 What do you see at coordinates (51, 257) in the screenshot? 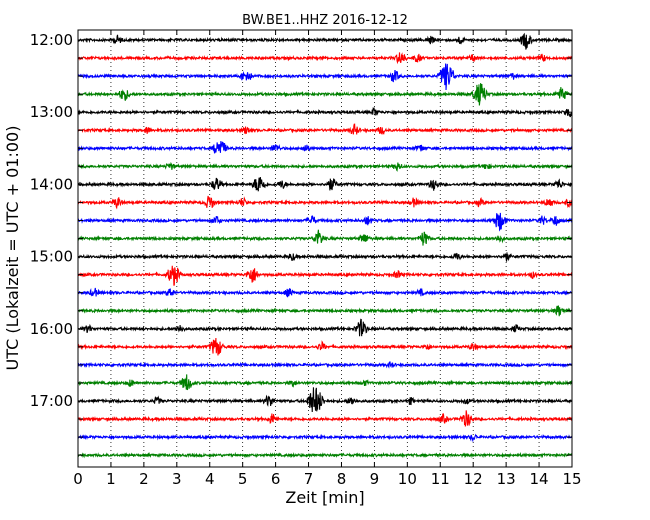
I see `y-tick-label: 15:00` at bounding box center [51, 257].